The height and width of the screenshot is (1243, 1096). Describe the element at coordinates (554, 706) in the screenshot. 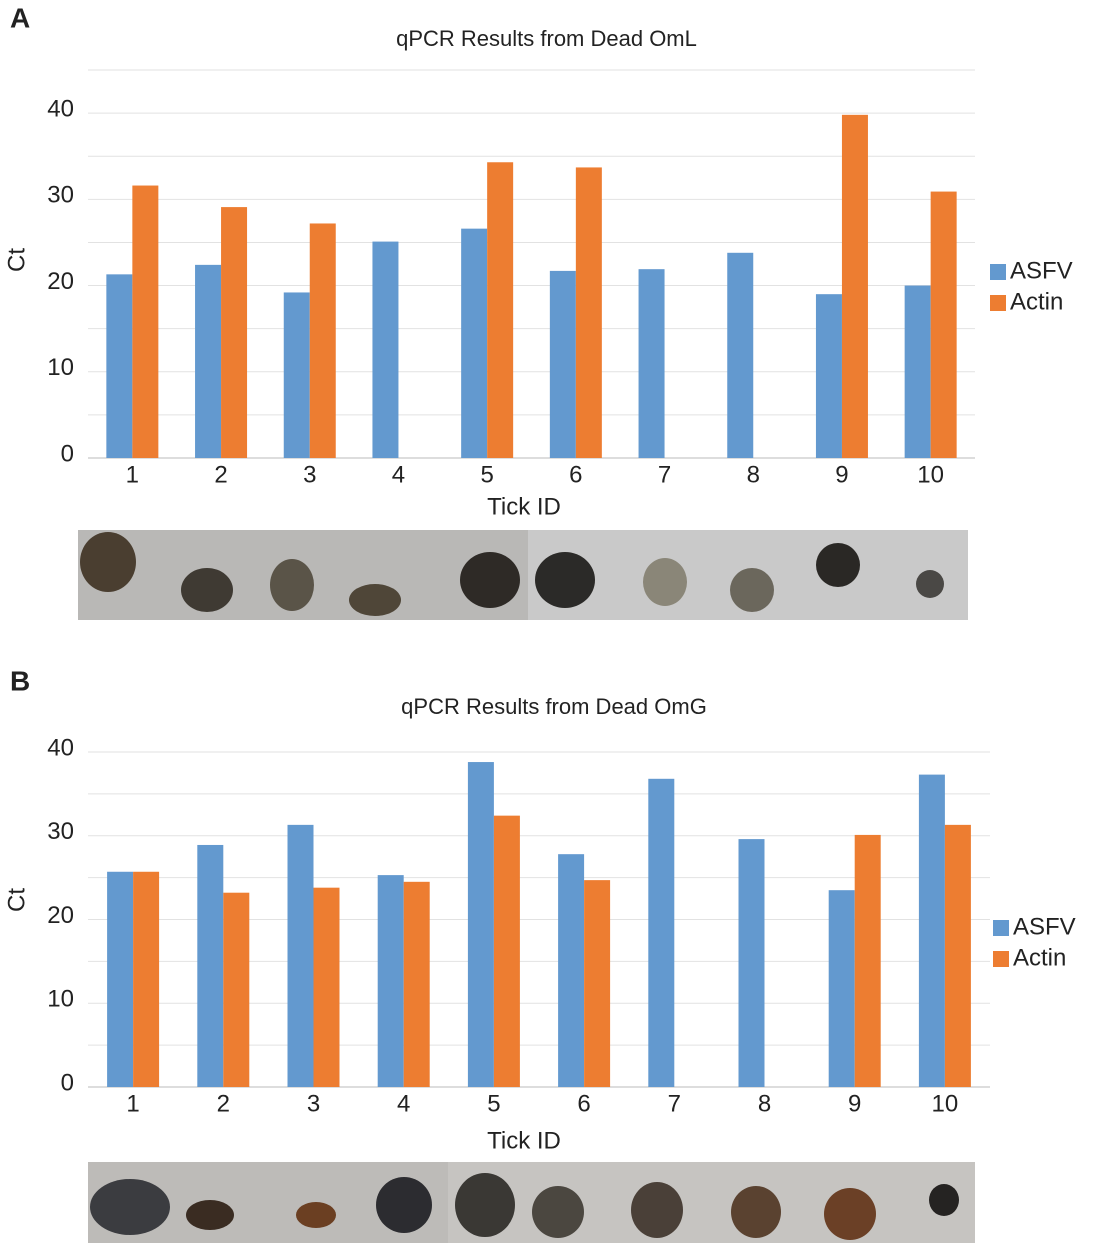

I see `chart-title: qPCR Results from Dead OmG` at that location.